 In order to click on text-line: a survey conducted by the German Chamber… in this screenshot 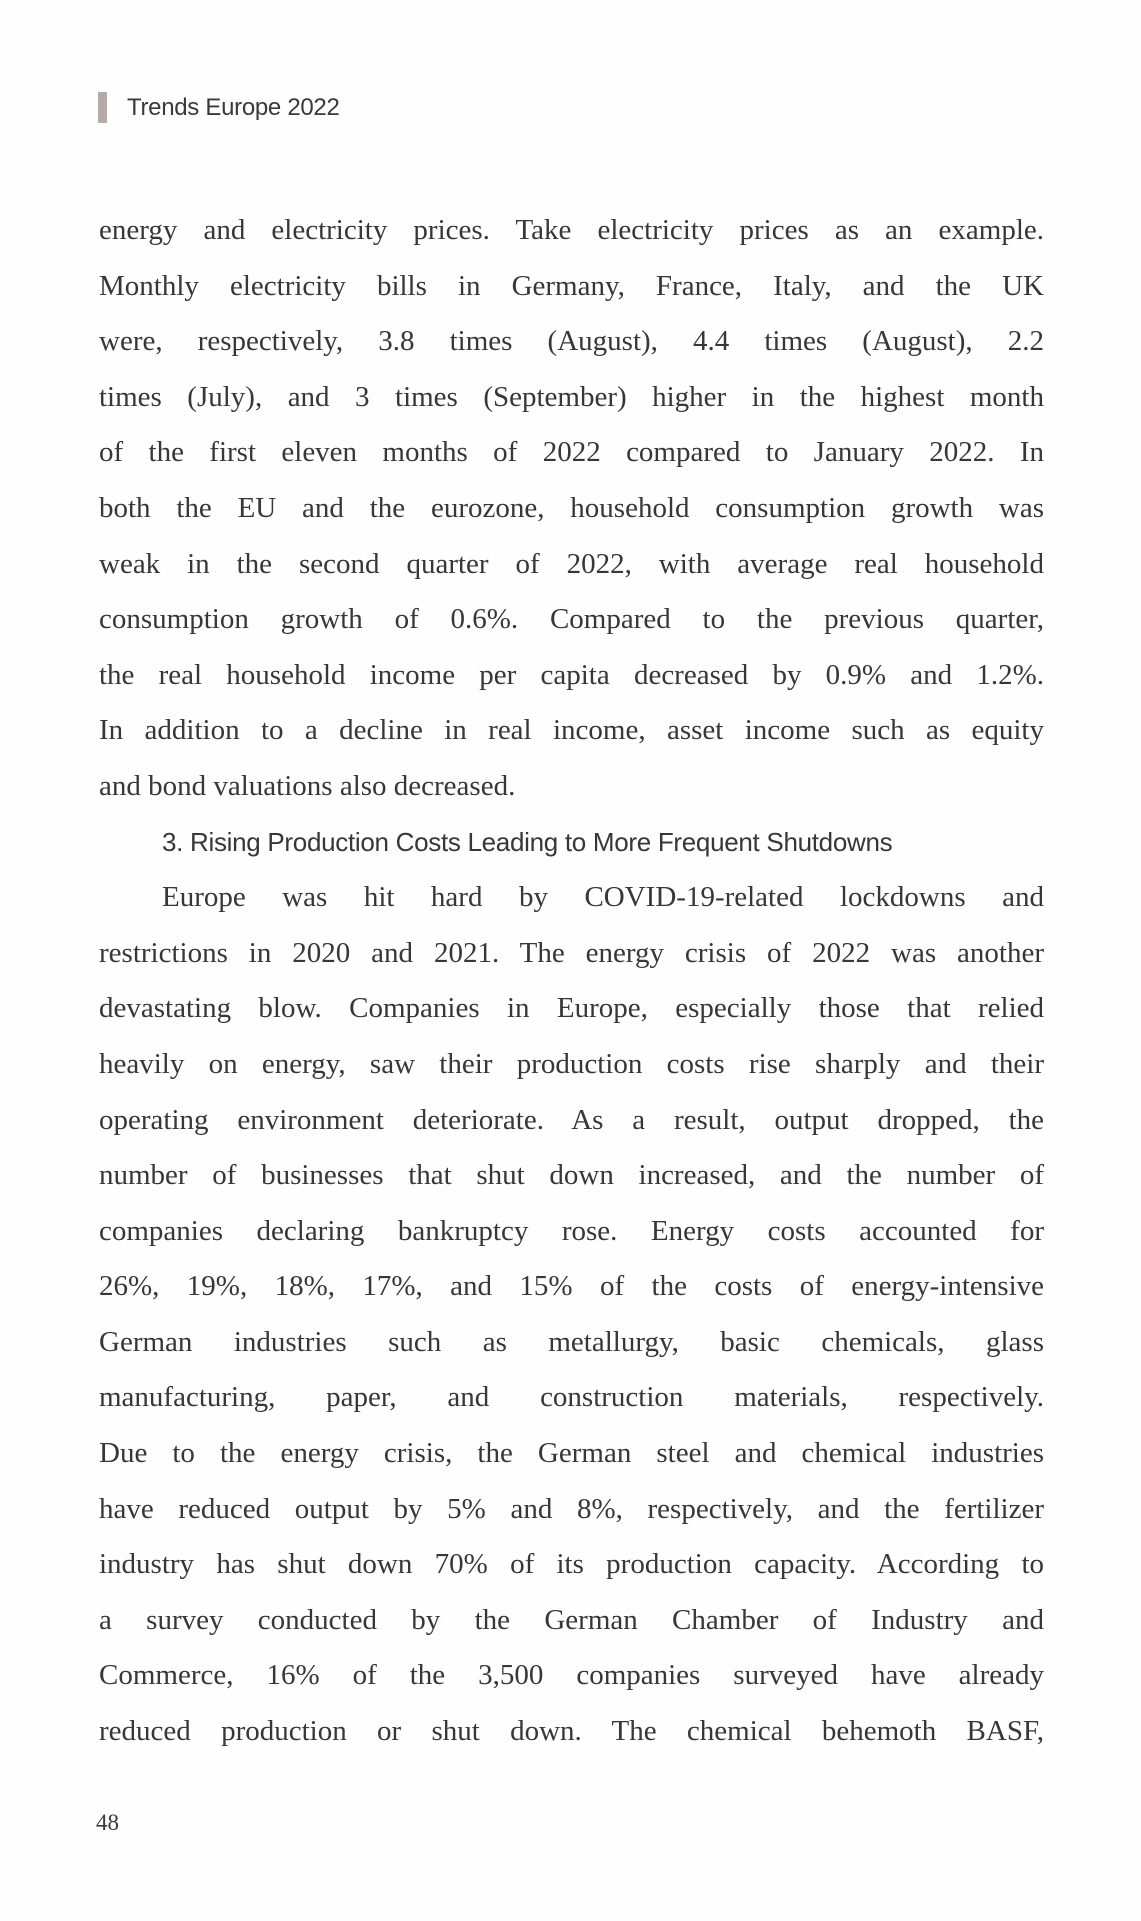, I will do `click(571, 1619)`.